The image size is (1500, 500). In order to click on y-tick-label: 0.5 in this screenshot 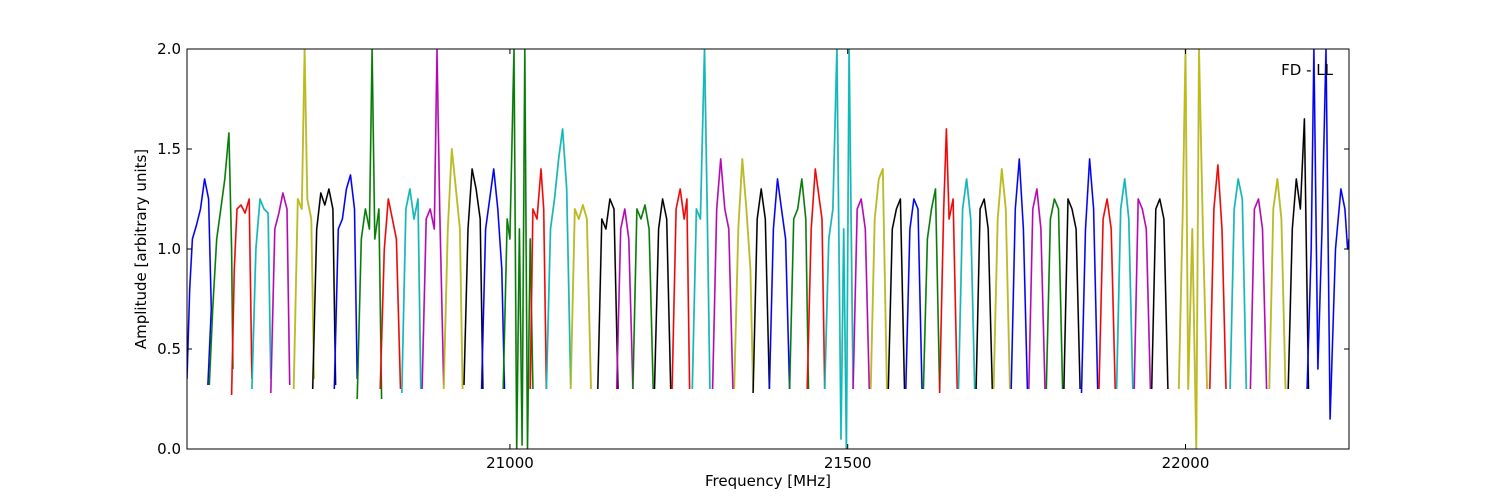, I will do `click(169, 349)`.